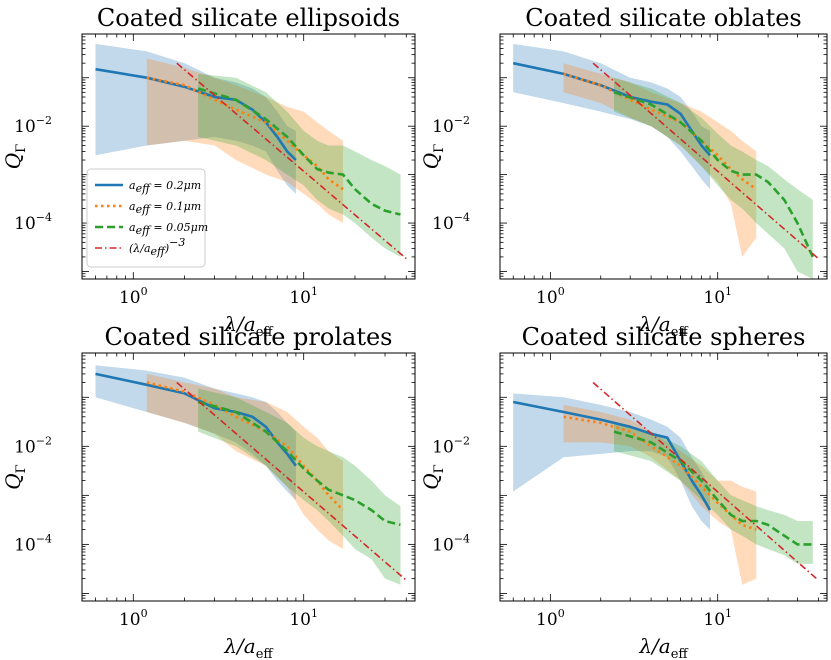 This screenshot has width=831, height=660. I want to click on panel-title: Coated silicate oblates, so click(663, 18).